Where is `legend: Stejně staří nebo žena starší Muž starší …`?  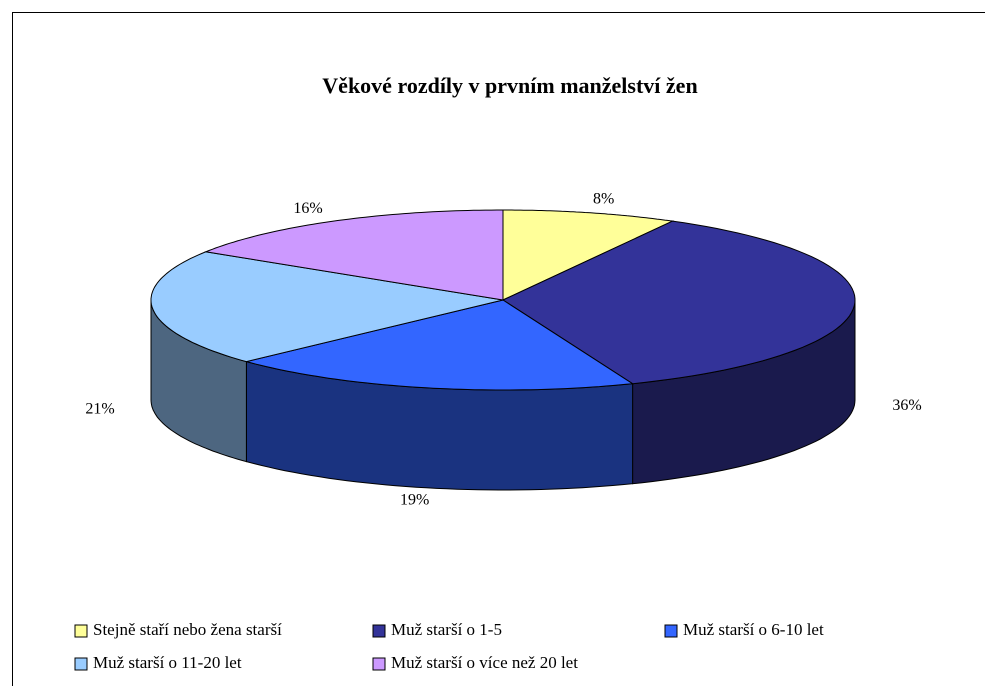
legend: Stejně staří nebo žena starší Muž starší … is located at coordinates (449, 646).